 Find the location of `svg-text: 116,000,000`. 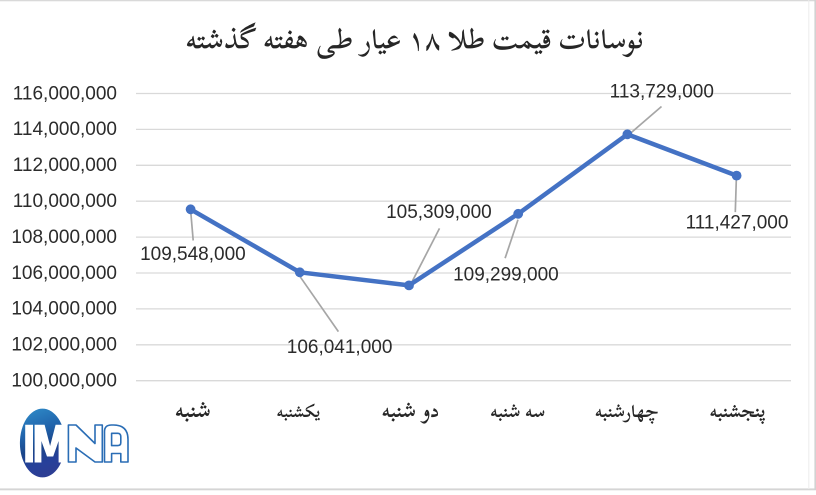

svg-text: 116,000,000 is located at coordinates (65, 93).